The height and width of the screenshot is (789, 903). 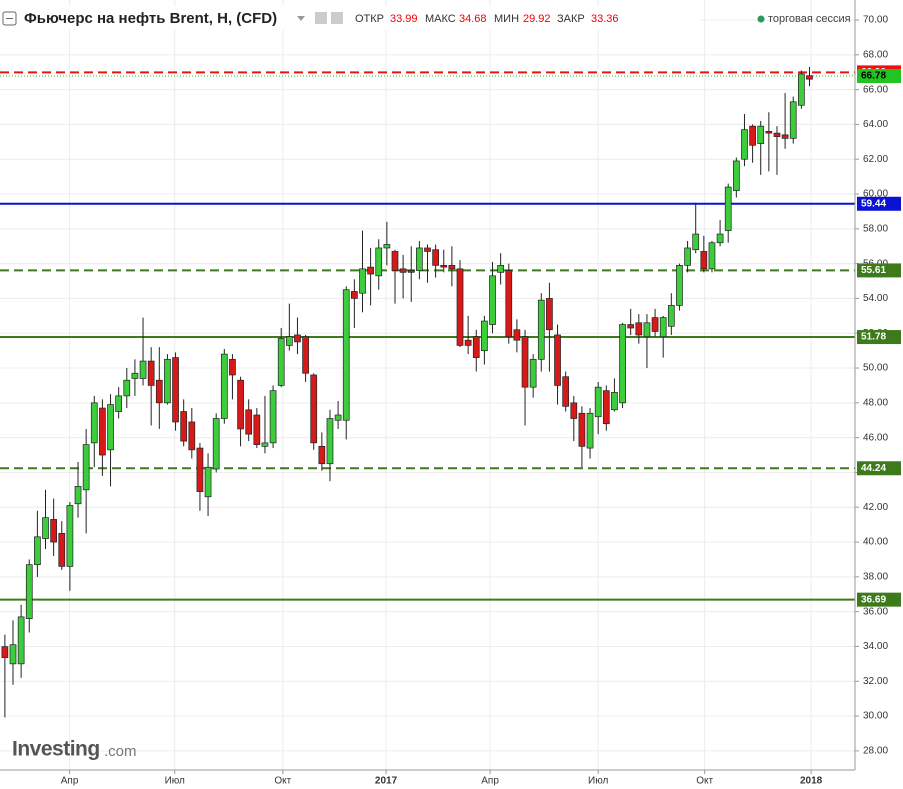 I want to click on y-tick-label: 46.00, so click(x=875, y=437).